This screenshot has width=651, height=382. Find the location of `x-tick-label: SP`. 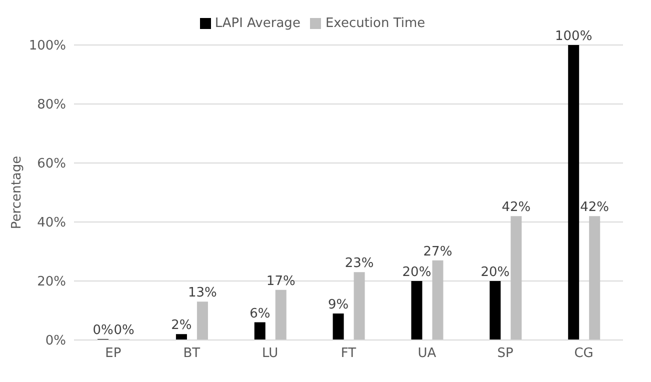

x-tick-label: SP is located at coordinates (505, 354).